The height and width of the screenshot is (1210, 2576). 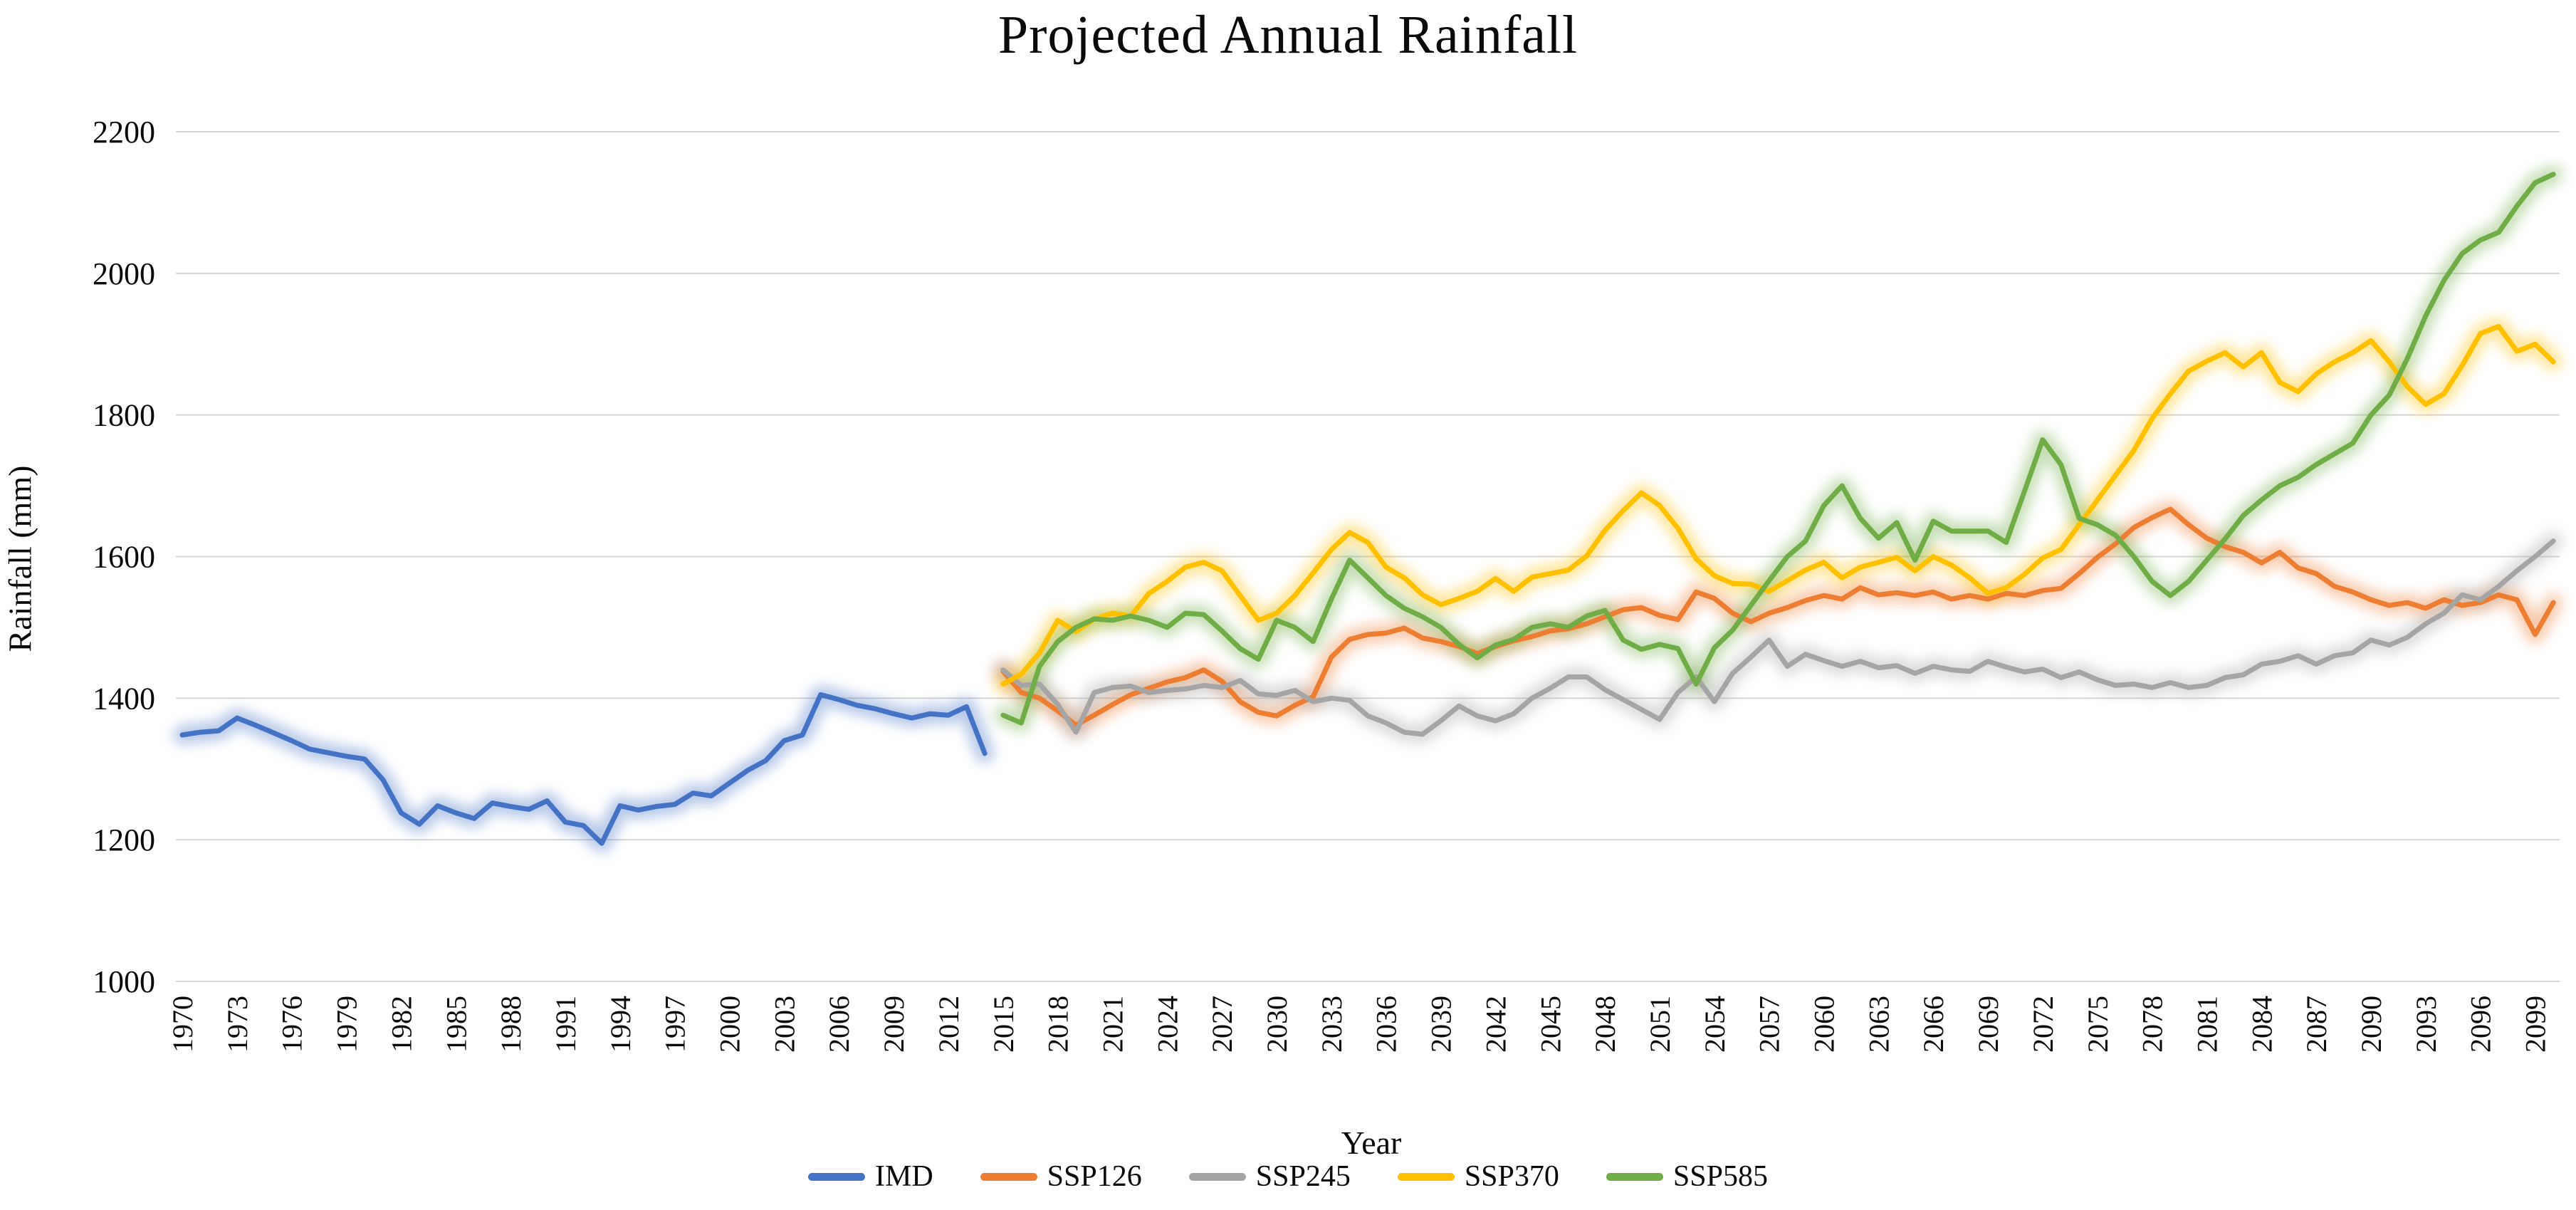 What do you see at coordinates (124, 132) in the screenshot?
I see `y-tick-label-2200: 2200` at bounding box center [124, 132].